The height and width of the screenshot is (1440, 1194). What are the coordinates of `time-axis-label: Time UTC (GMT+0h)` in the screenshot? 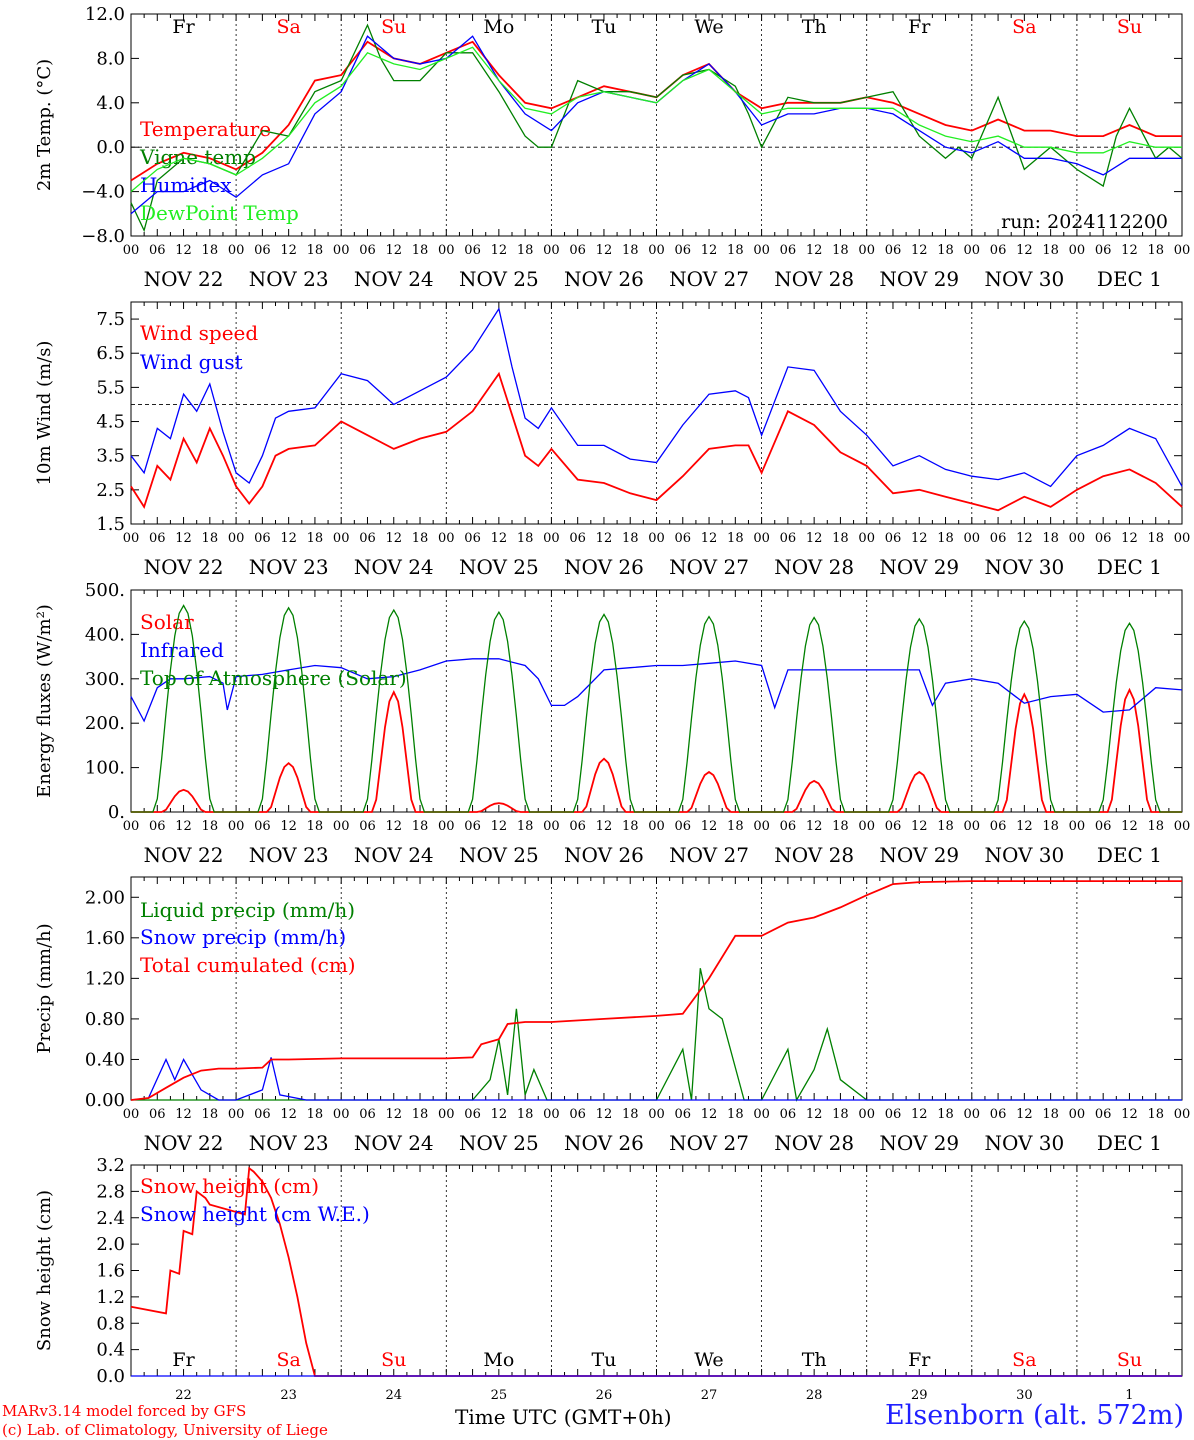 It's located at (563, 1417).